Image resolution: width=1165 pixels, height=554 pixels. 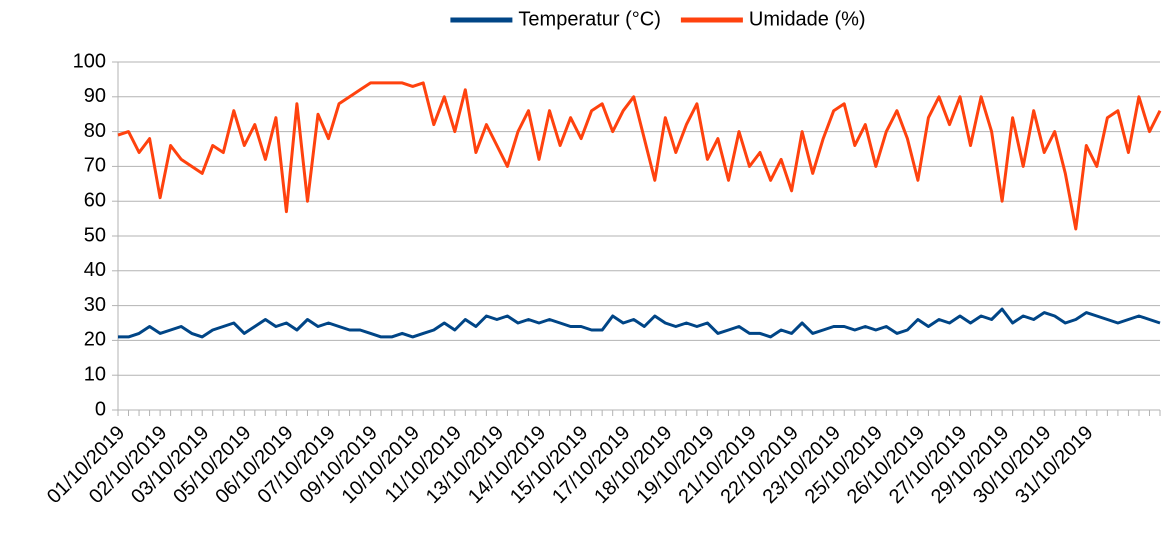 What do you see at coordinates (639, 323) in the screenshot?
I see `series-line` at bounding box center [639, 323].